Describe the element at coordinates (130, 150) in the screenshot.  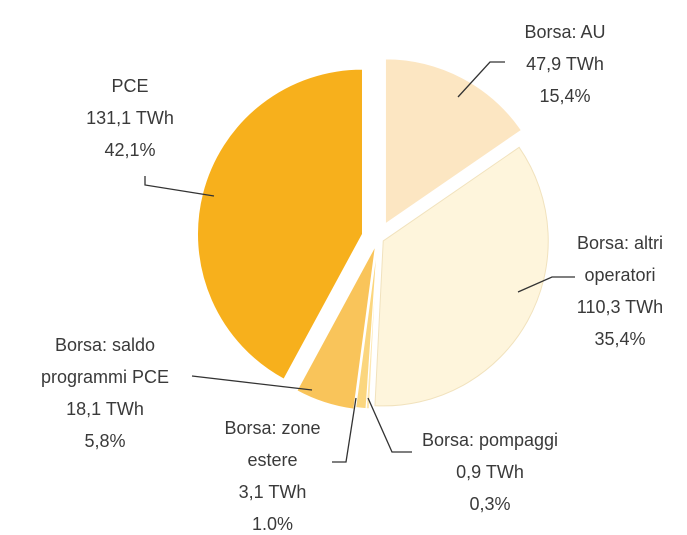
I see `percent-label: 42,1%` at that location.